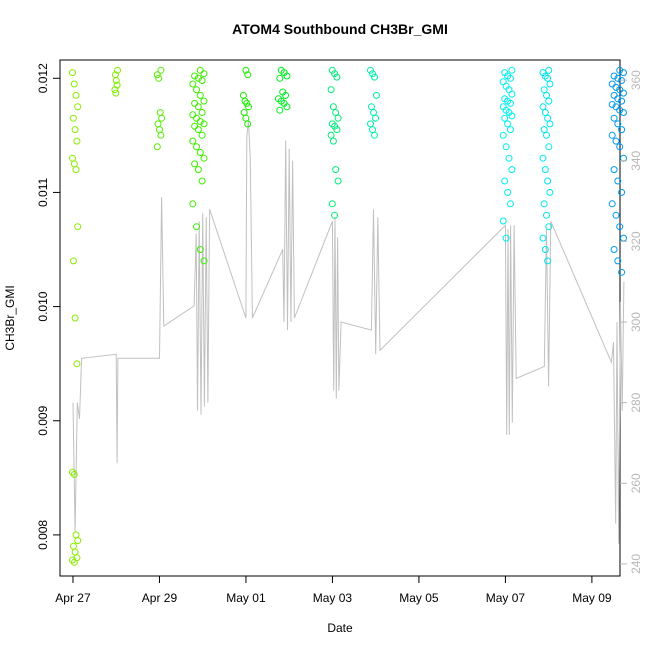 Image resolution: width=650 pixels, height=650 pixels. Describe the element at coordinates (340, 628) in the screenshot. I see `x-axis-label: Date` at that location.